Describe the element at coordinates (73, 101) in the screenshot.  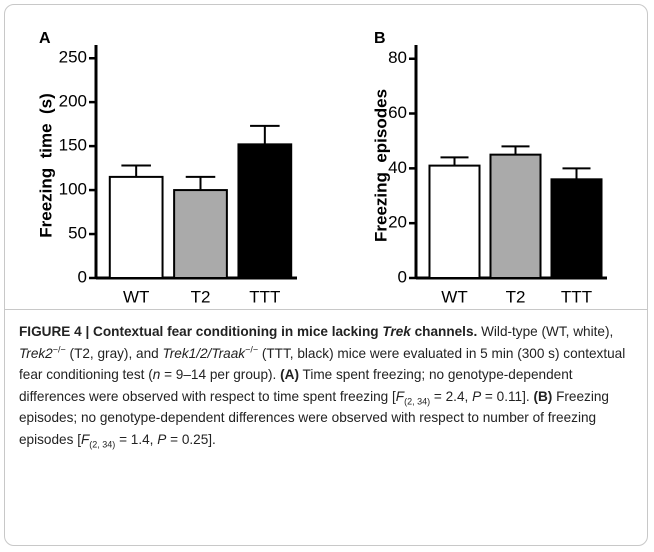
I see `y-tick-label: 200` at that location.